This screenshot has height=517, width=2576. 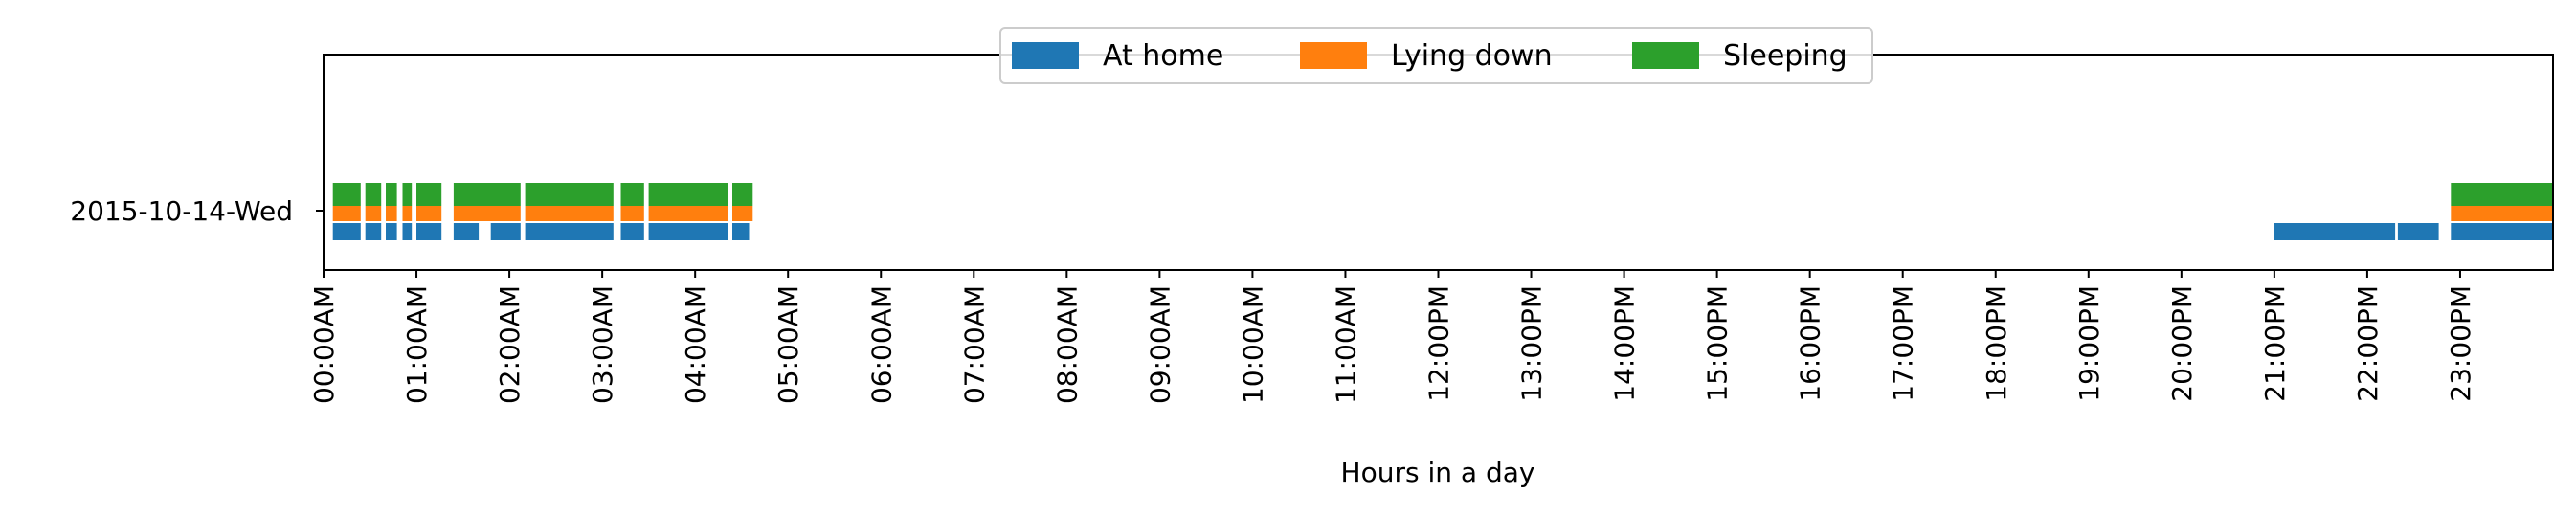 I want to click on legend-frame, so click(x=1436, y=55).